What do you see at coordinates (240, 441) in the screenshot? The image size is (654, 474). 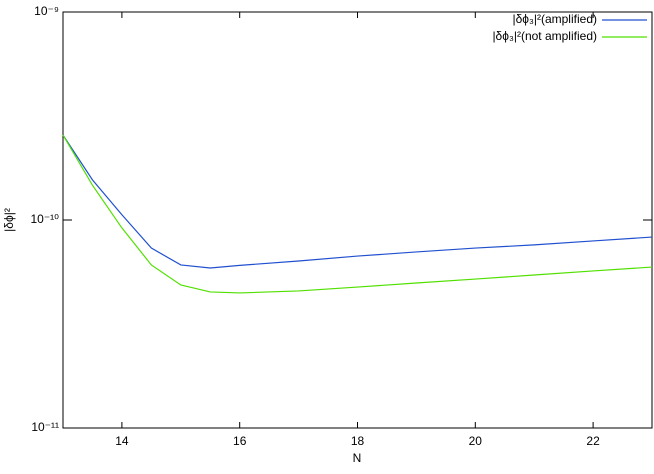 I see `x-tick-label: 16` at bounding box center [240, 441].